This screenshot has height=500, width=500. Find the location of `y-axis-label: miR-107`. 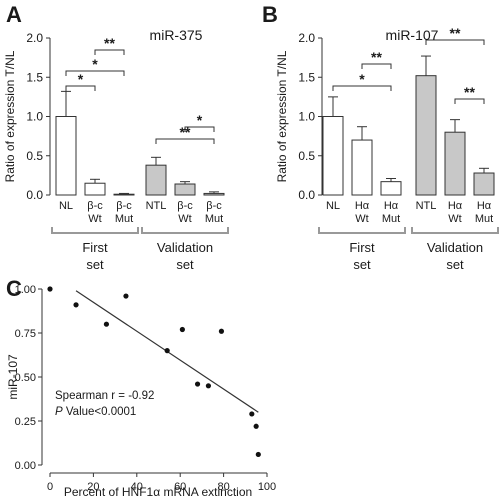

y-axis-label: miR-107 is located at coordinates (13, 377).